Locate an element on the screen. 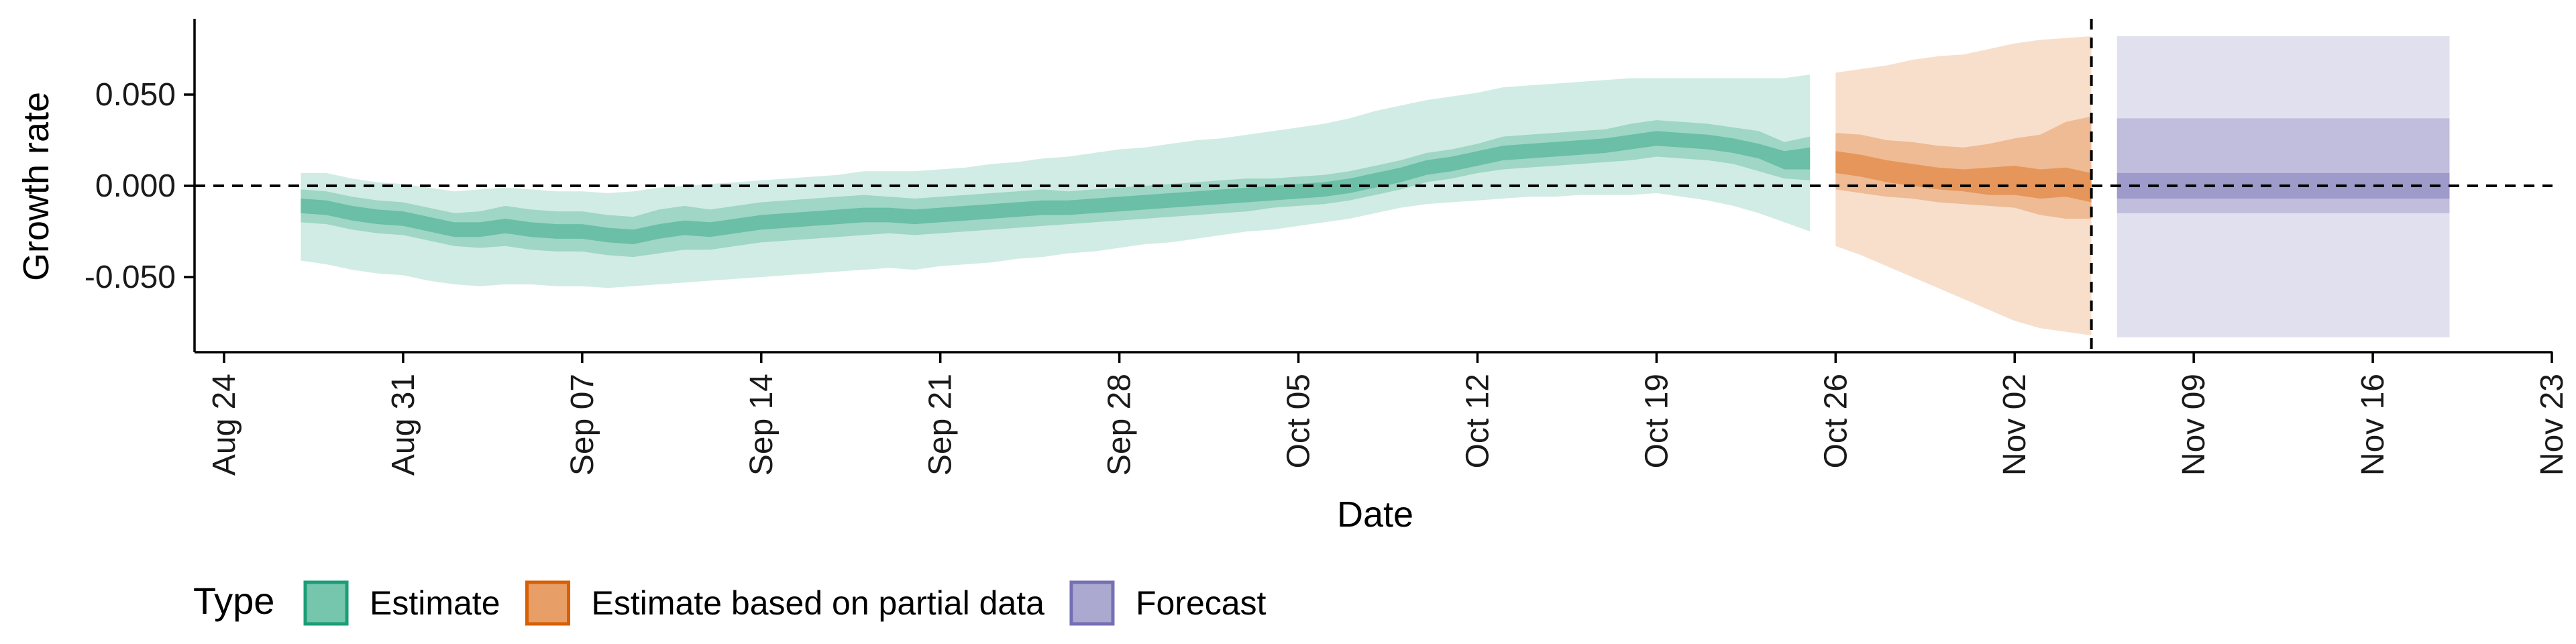 Image resolution: width=2576 pixels, height=644 pixels. x-tick-label: Oct 05 is located at coordinates (1299, 421).